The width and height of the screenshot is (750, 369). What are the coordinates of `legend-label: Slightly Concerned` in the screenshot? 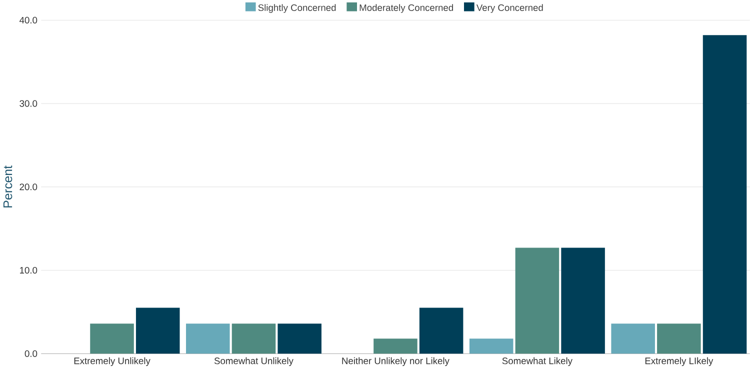 It's located at (297, 8).